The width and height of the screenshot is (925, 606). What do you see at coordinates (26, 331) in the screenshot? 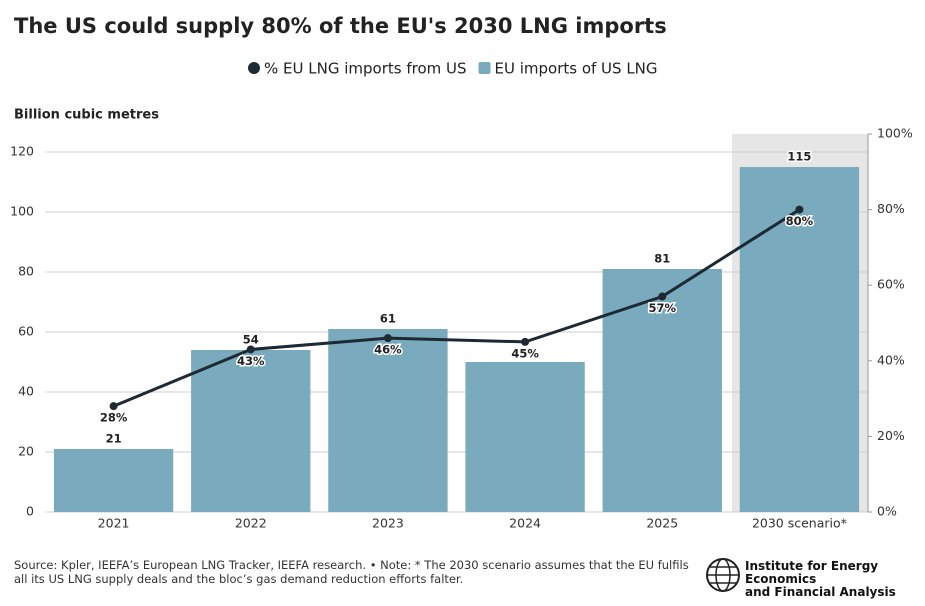
I see `y-tick-label: 60` at bounding box center [26, 331].